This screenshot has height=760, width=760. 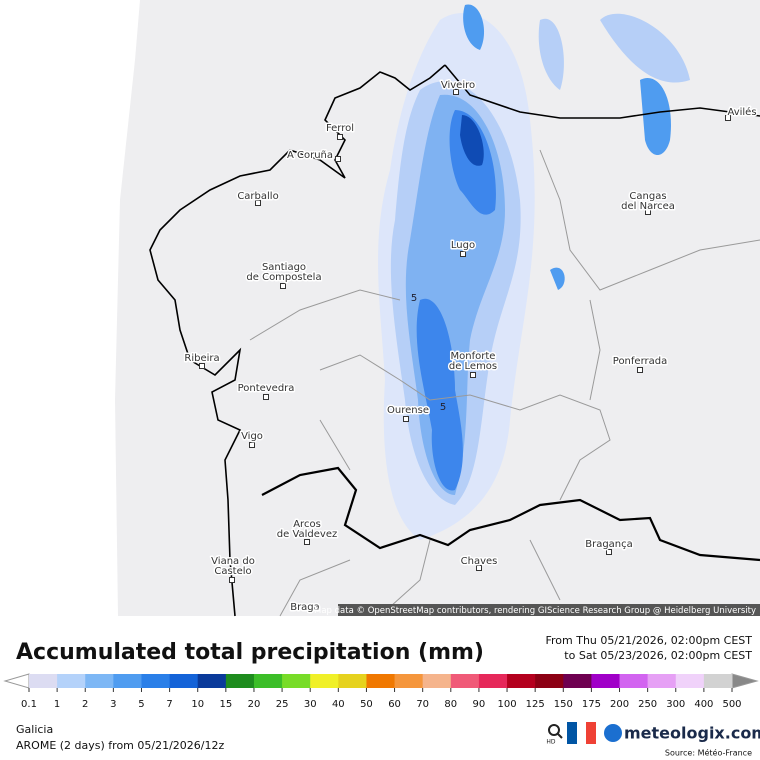 What do you see at coordinates (283, 277) in the screenshot?
I see `city-label: de Compostela` at bounding box center [283, 277].